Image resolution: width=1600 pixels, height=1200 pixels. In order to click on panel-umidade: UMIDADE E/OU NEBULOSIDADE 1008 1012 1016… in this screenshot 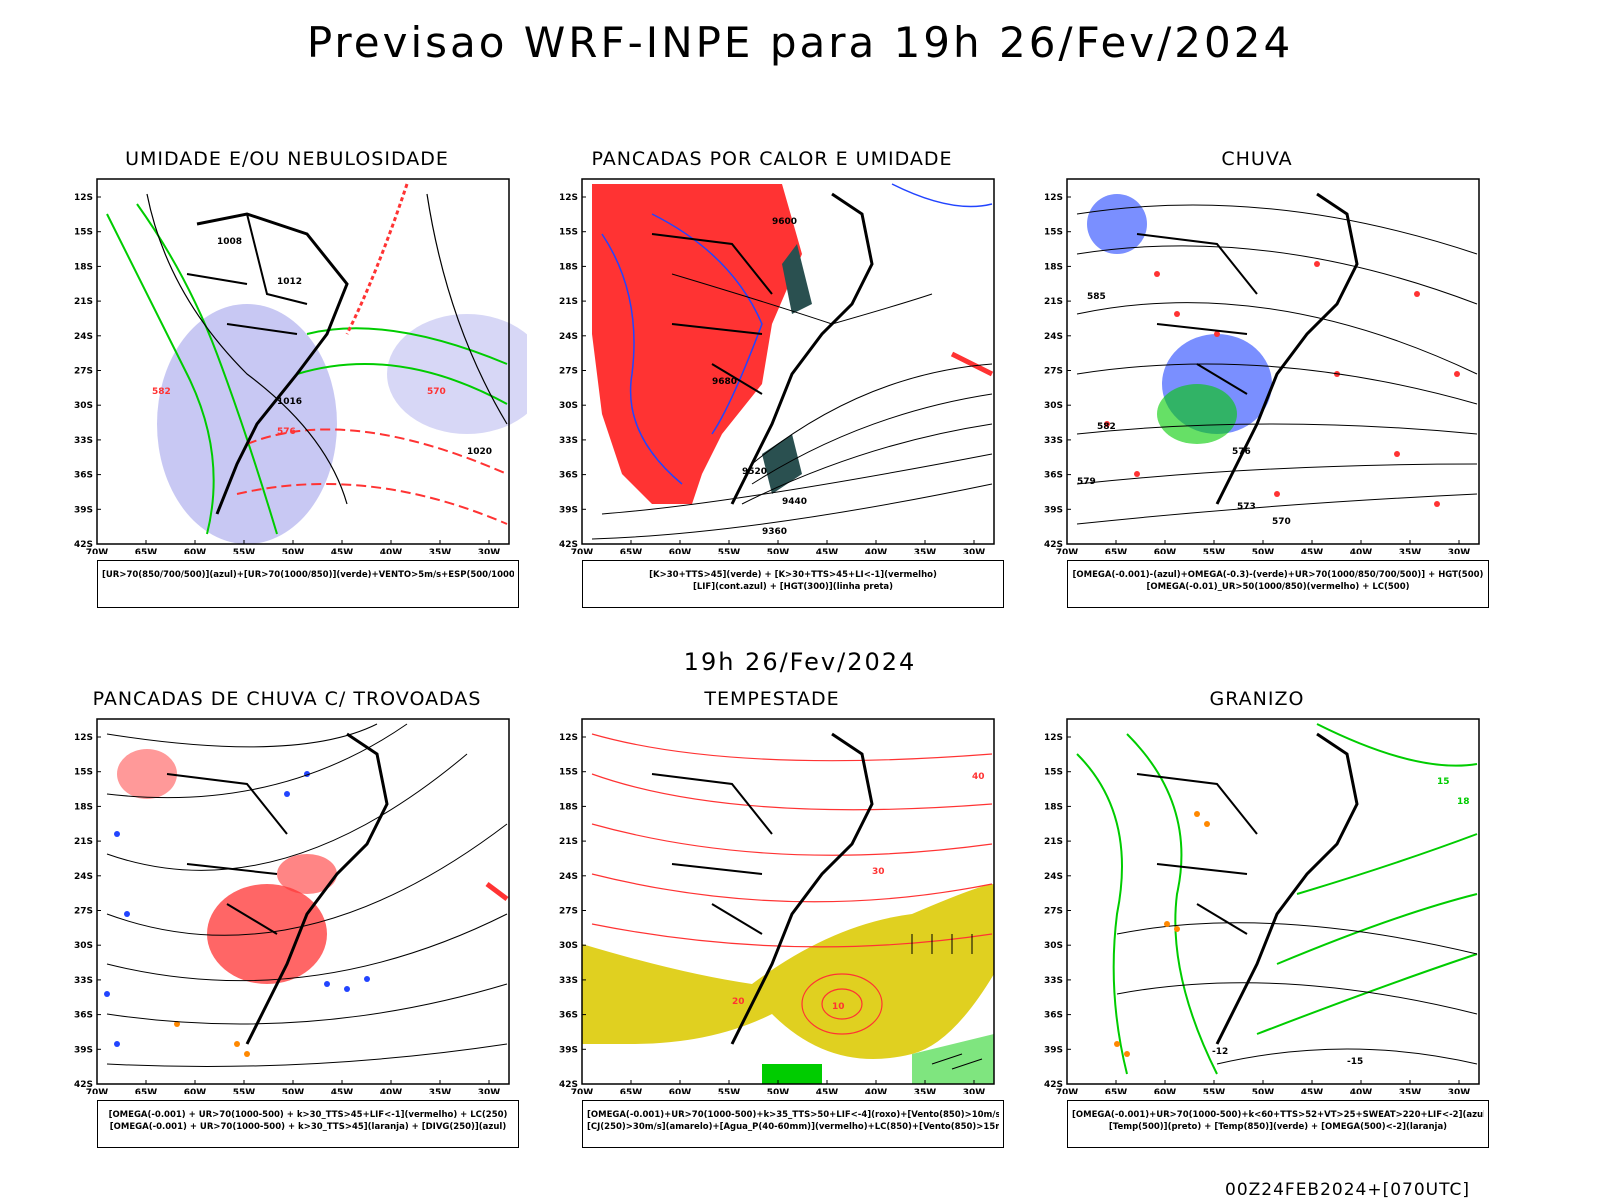, I will do `click(287, 393)`.